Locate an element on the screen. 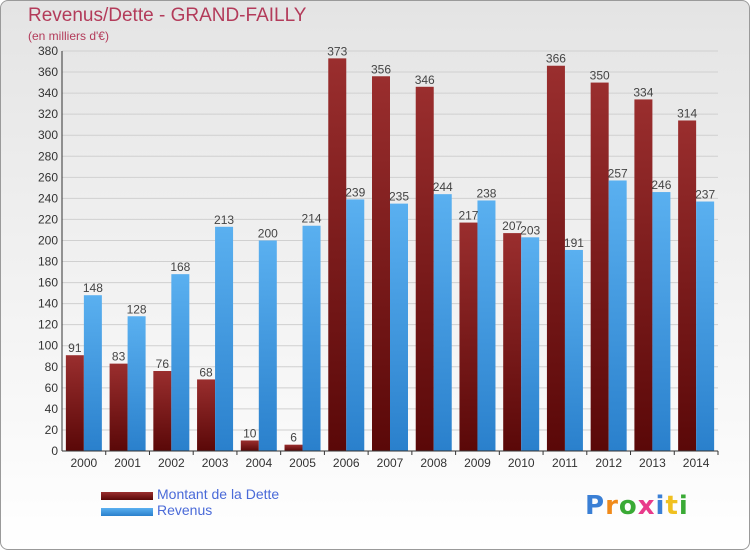  y-tick-label: 260 is located at coordinates (48, 177).